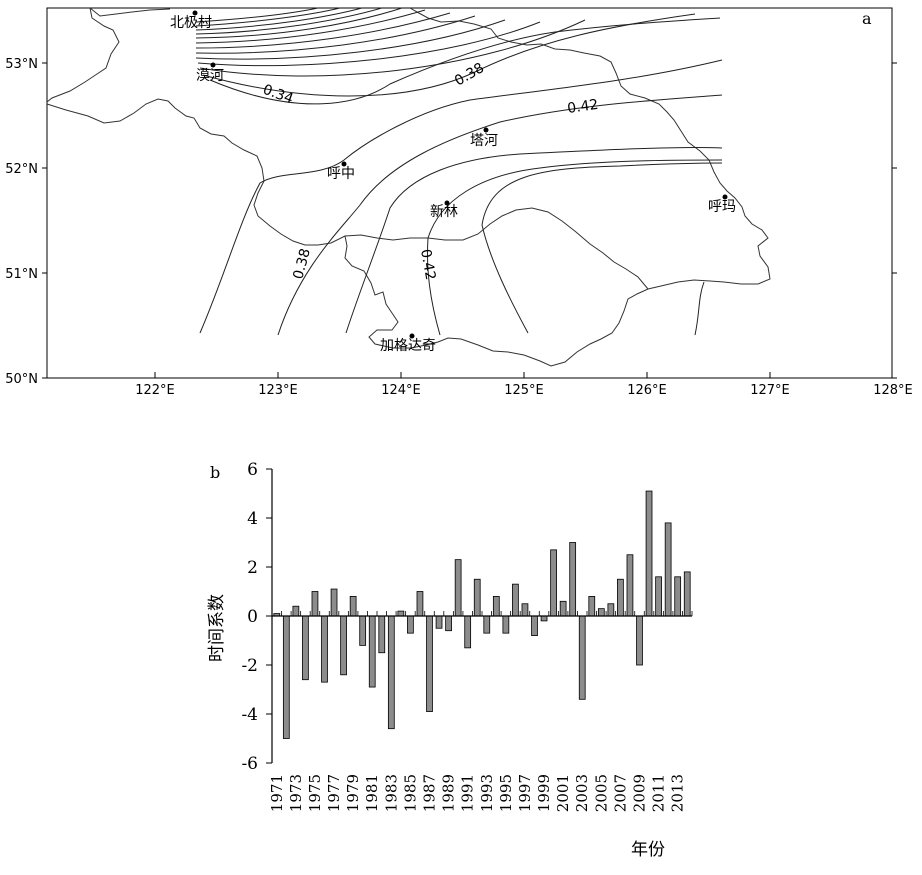  Describe the element at coordinates (484, 141) in the screenshot. I see `station-tahe: 塔河` at that location.